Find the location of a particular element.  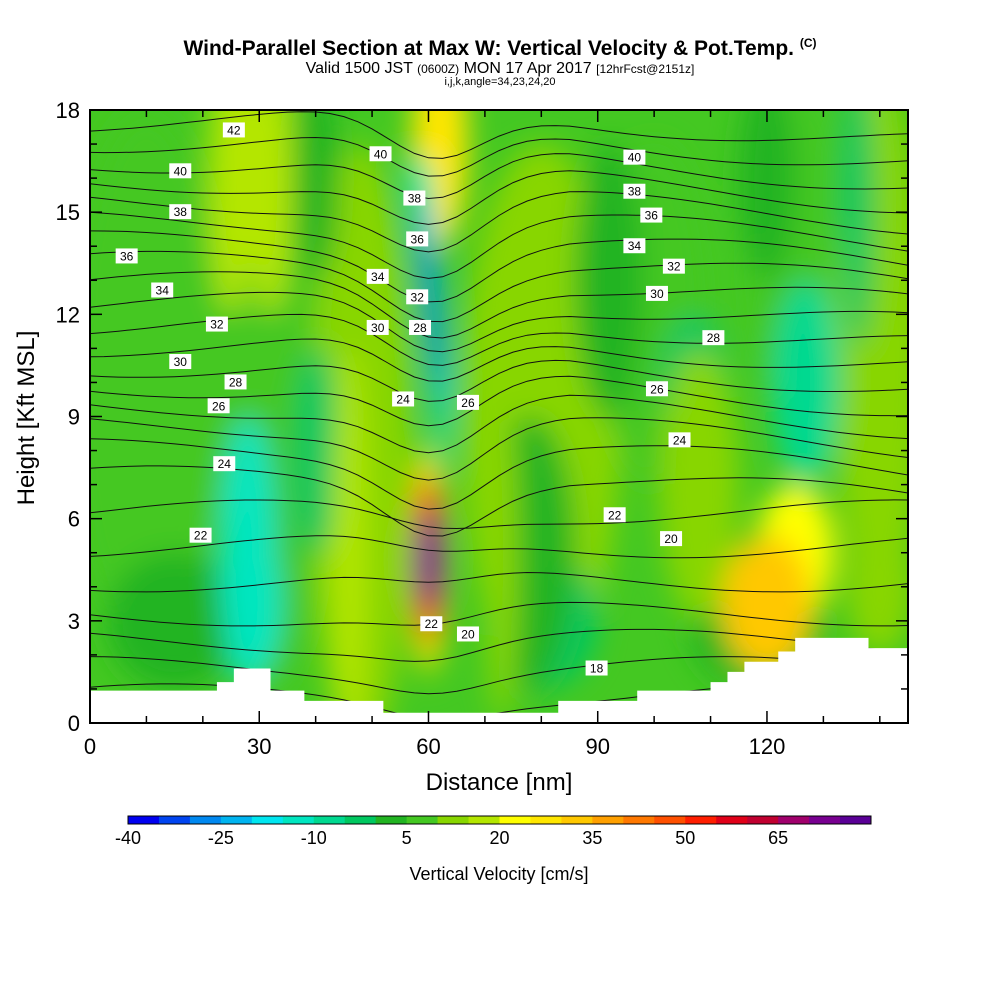

contour-label: 30 is located at coordinates (377, 327).